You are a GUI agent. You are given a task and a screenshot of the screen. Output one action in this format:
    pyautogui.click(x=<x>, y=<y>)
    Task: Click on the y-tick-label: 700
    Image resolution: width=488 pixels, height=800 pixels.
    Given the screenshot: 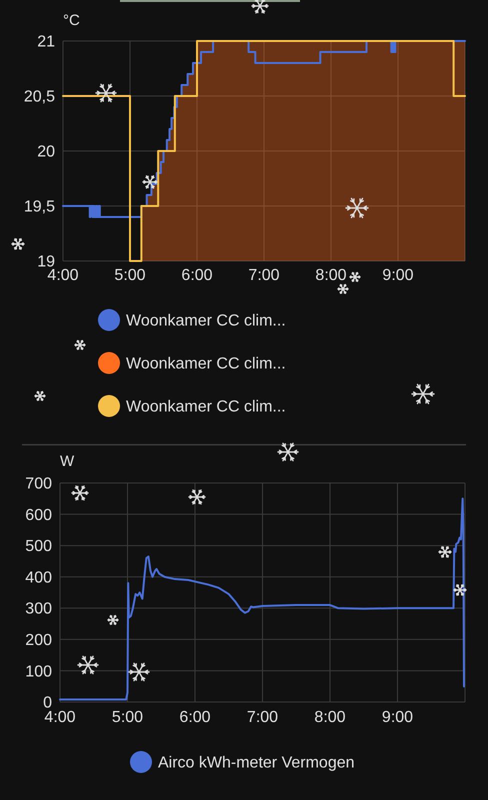 What is the action you would take?
    pyautogui.click(x=38, y=484)
    